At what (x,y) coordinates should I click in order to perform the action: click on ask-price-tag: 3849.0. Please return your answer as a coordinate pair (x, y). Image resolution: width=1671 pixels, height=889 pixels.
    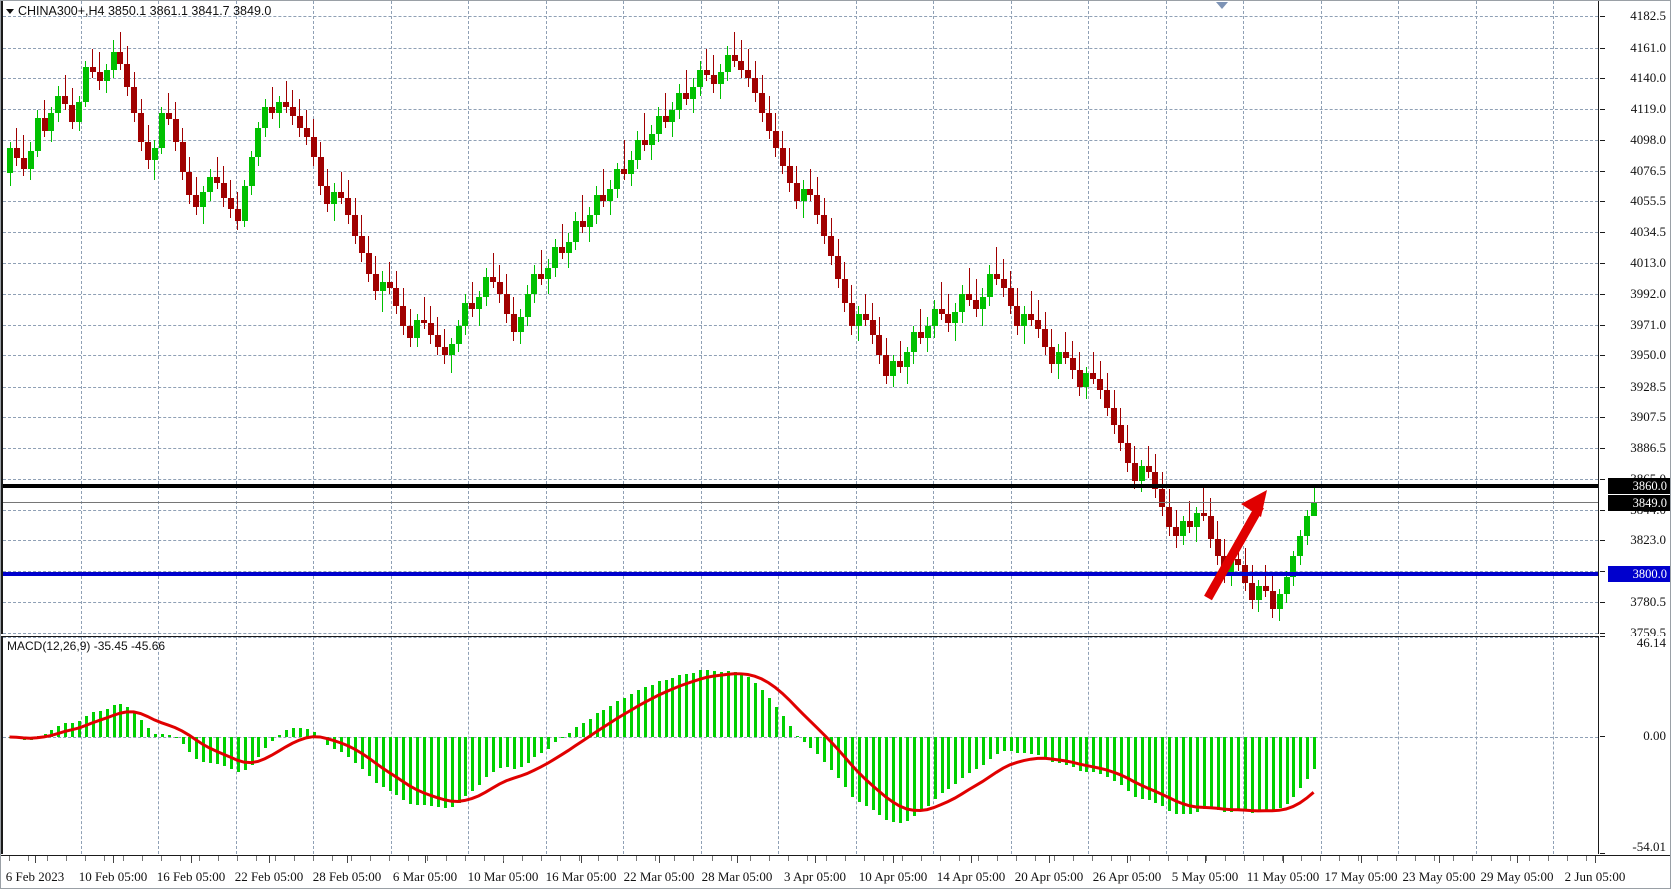
    Looking at the image, I should click on (1639, 502).